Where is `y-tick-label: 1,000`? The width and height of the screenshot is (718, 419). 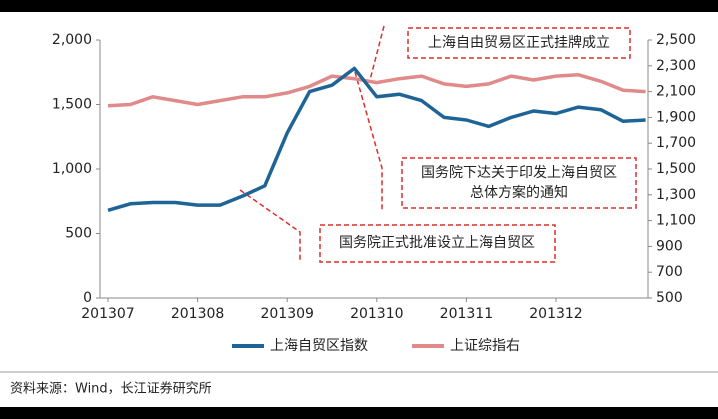 y-tick-label: 1,000 is located at coordinates (72, 169).